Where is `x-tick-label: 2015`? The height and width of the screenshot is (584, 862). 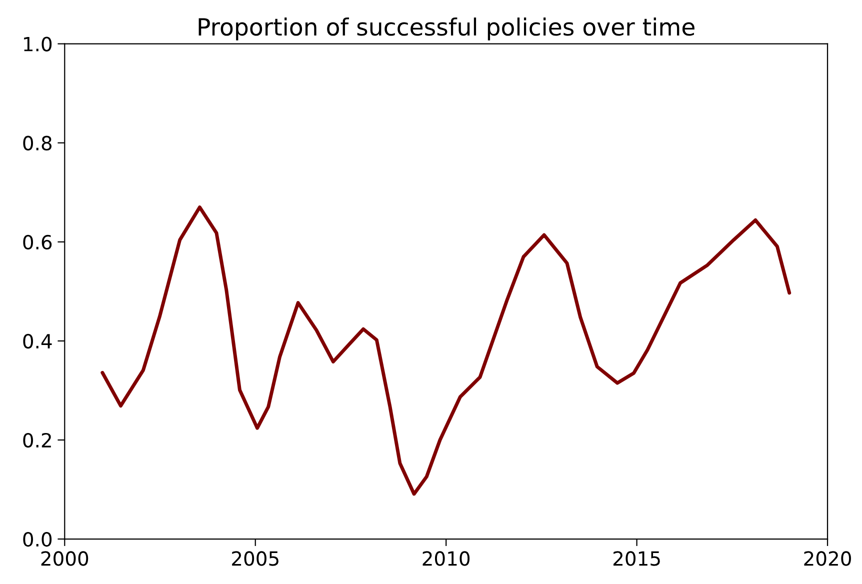
x-tick-label: 2015 is located at coordinates (636, 558).